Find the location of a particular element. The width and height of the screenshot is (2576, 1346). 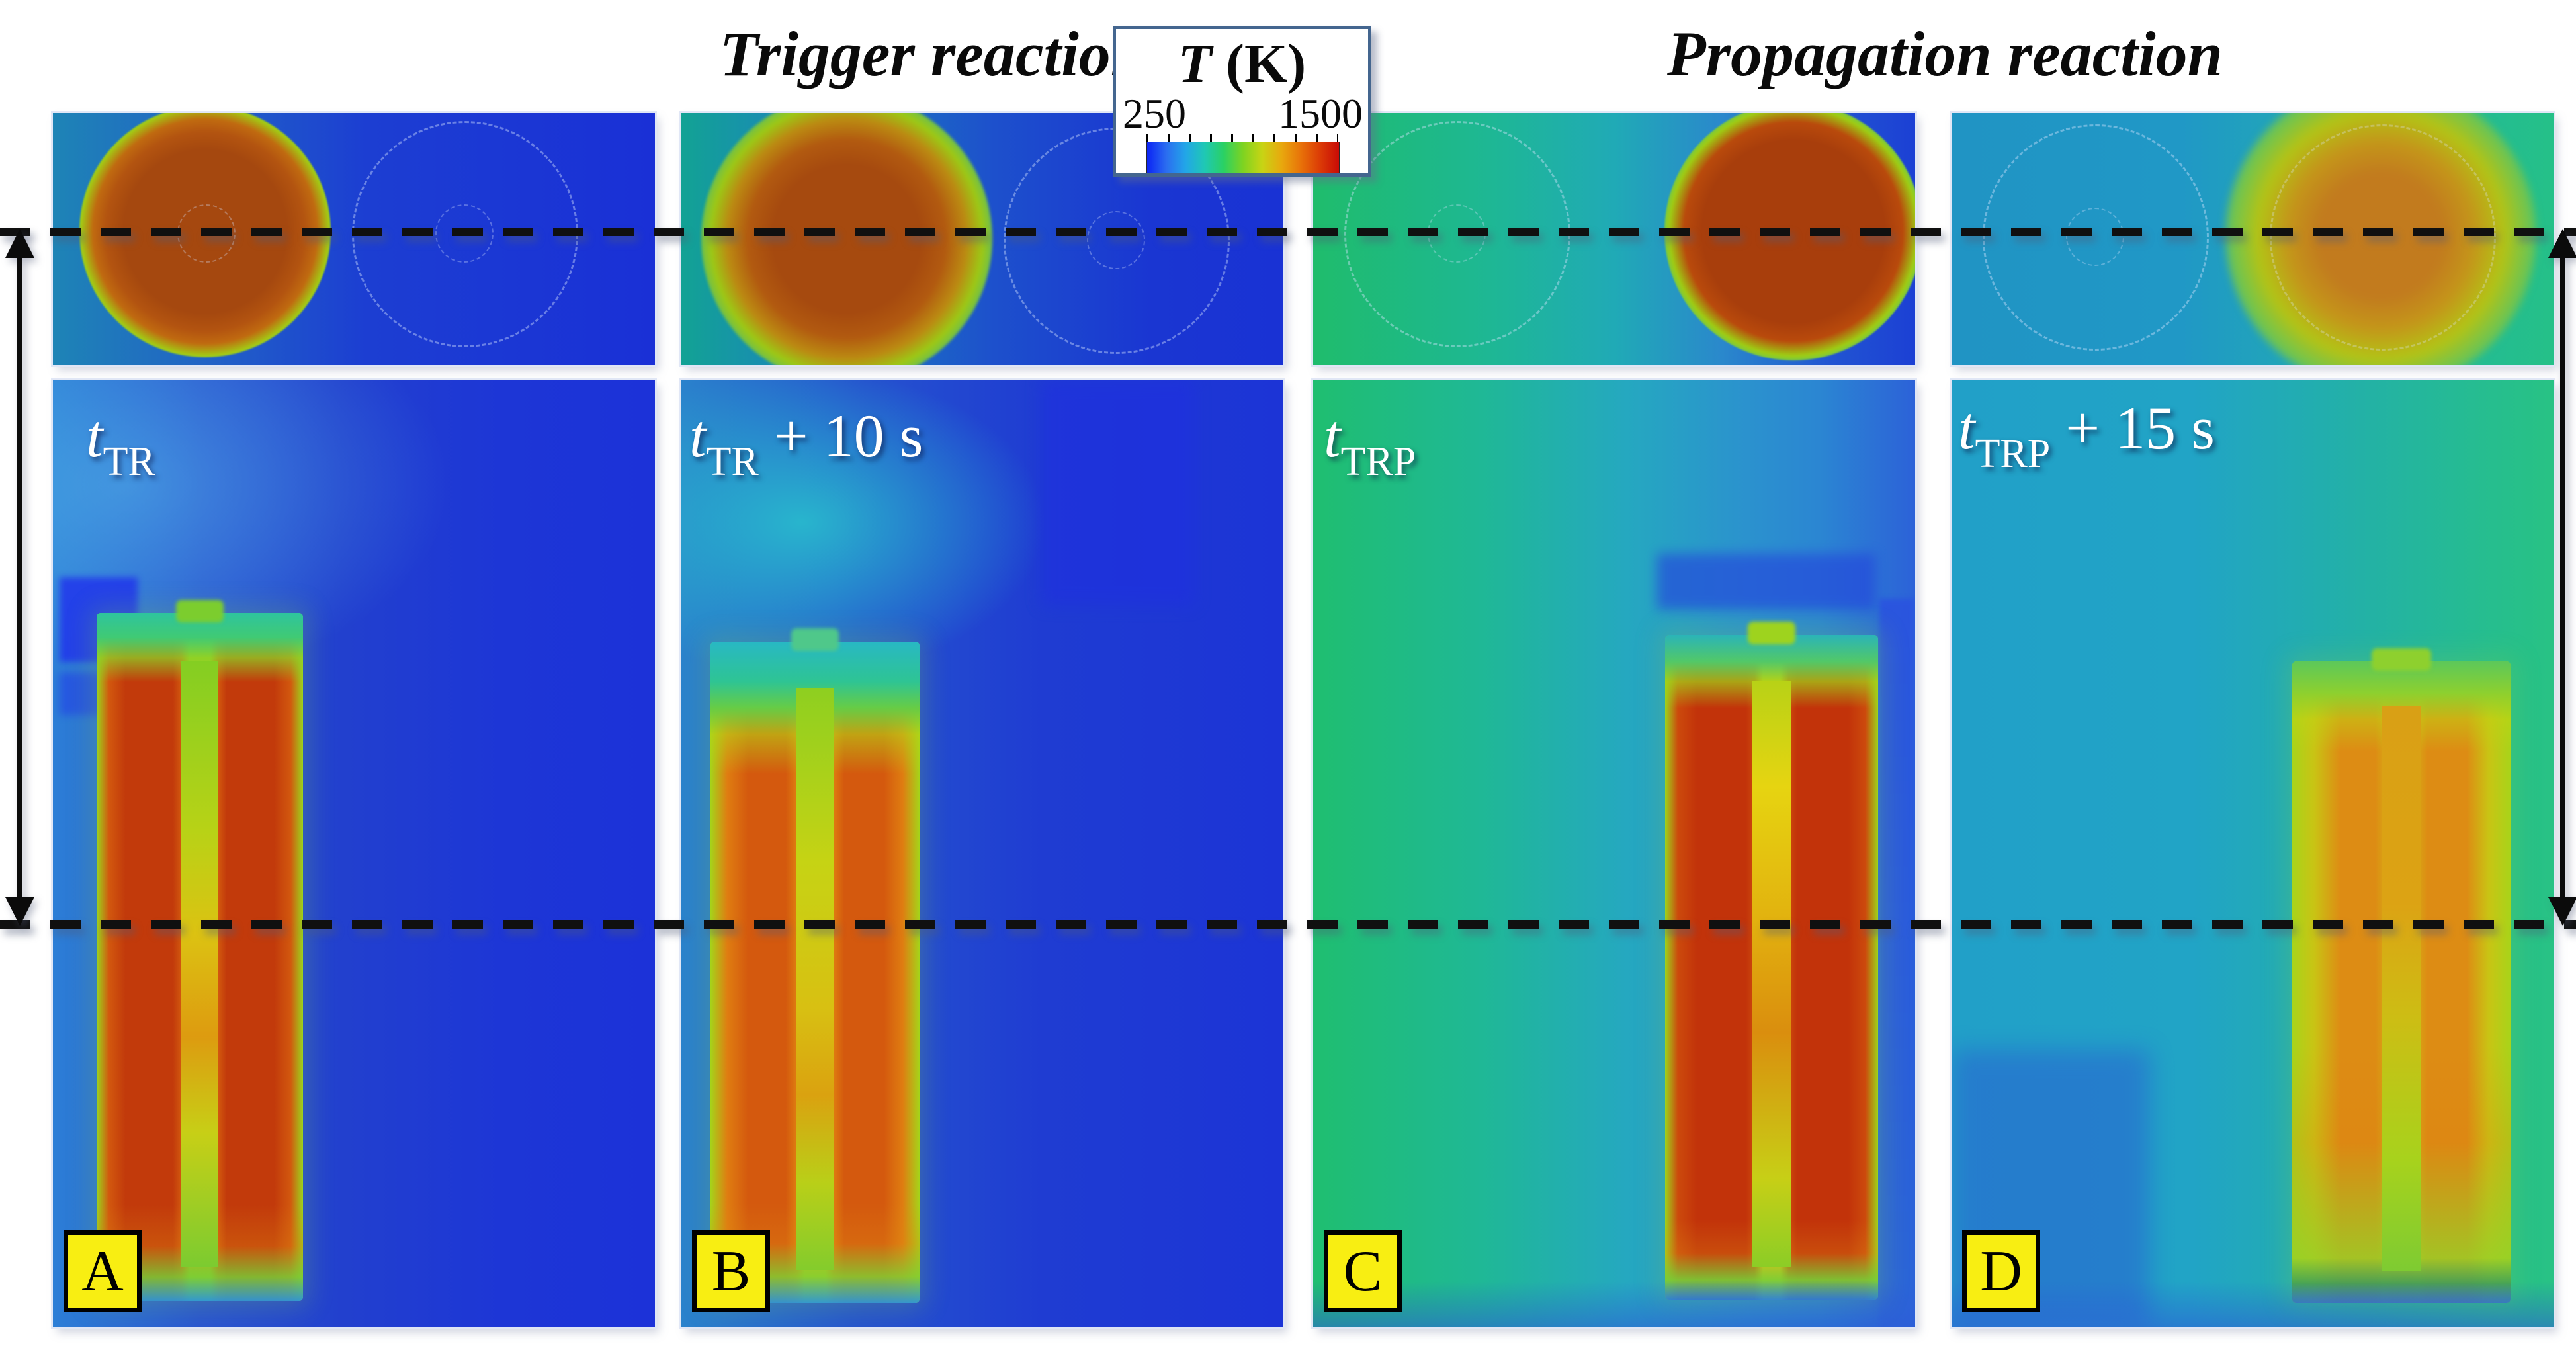

panel-letter-badge: C is located at coordinates (1363, 1271).